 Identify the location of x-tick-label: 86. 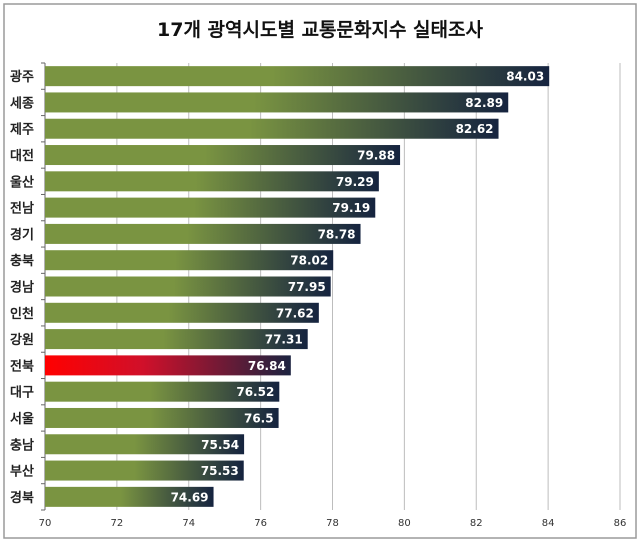
(620, 523).